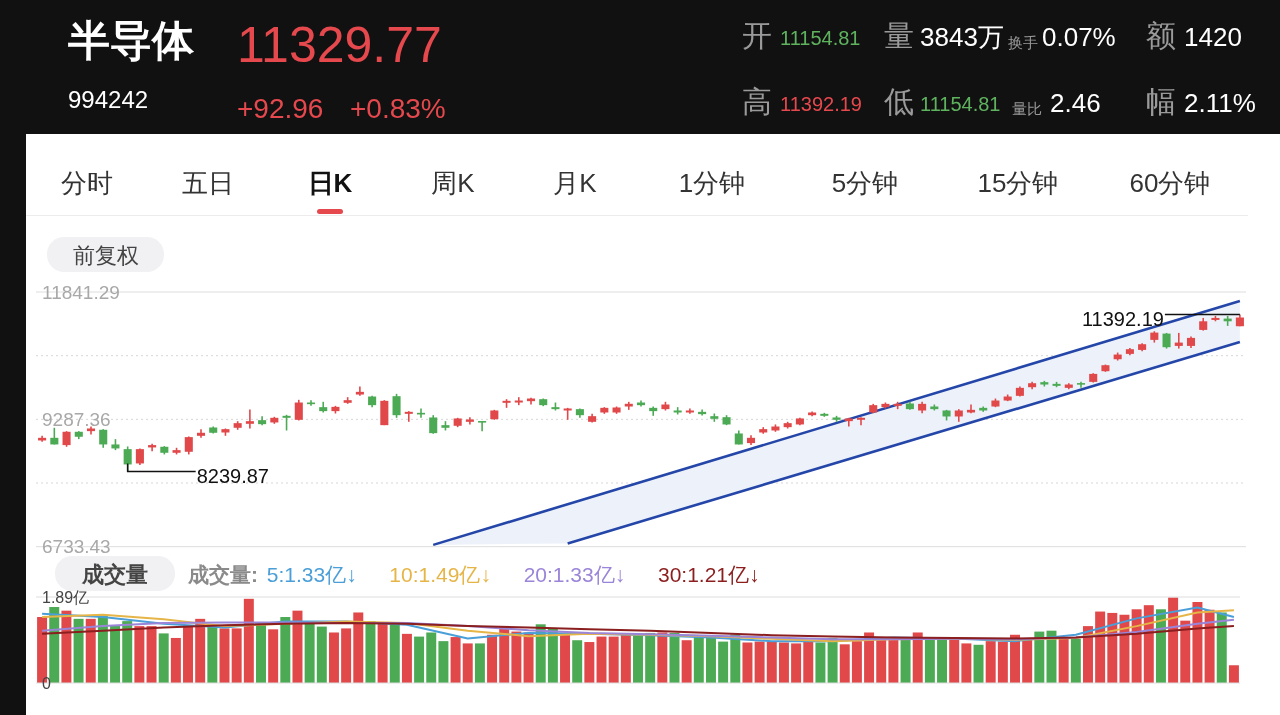 The height and width of the screenshot is (715, 1280). Describe the element at coordinates (865, 183) in the screenshot. I see `text: 5分钟` at that location.